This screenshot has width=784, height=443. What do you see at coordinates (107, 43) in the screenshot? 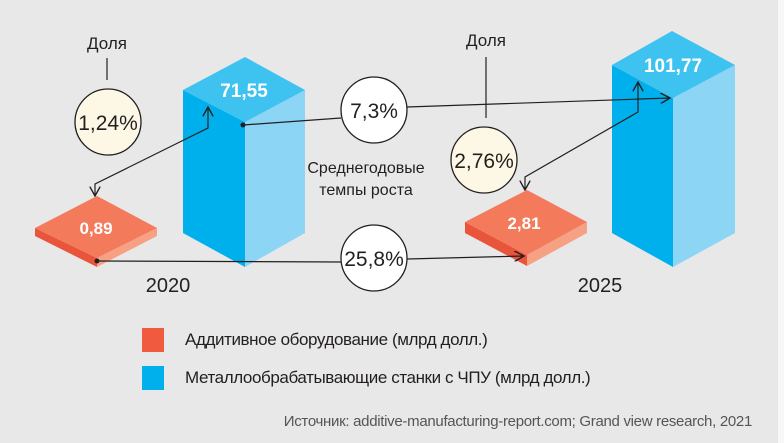
I see `share-label-2020: Доля` at bounding box center [107, 43].